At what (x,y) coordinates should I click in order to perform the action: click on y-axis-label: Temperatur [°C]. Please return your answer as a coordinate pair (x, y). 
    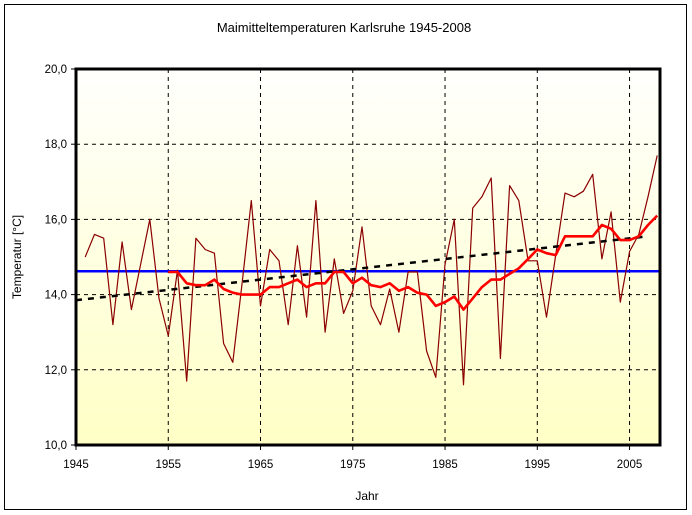
    Looking at the image, I should click on (17, 257).